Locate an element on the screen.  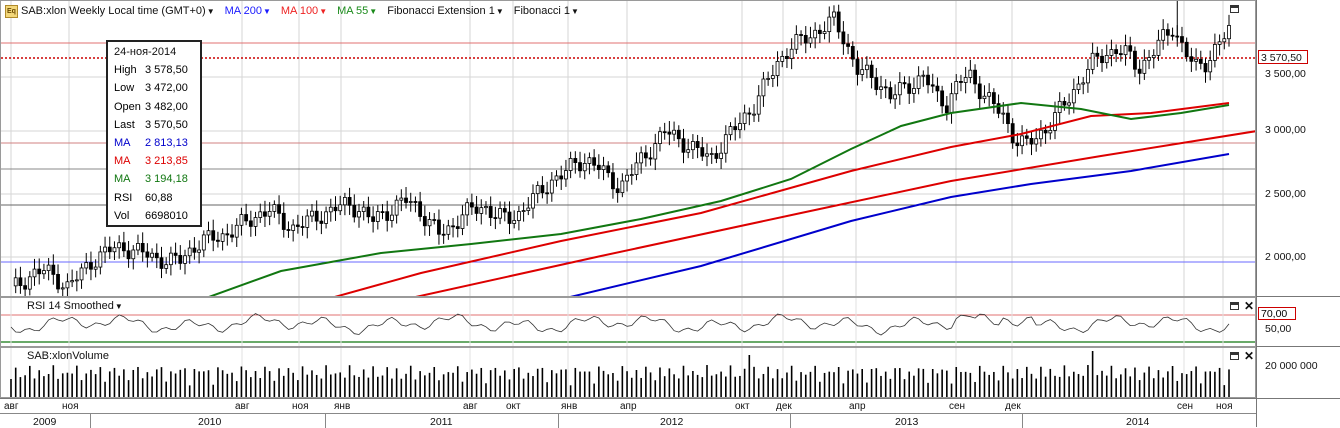
price-tick: 2 500,00 is located at coordinates (1285, 194).